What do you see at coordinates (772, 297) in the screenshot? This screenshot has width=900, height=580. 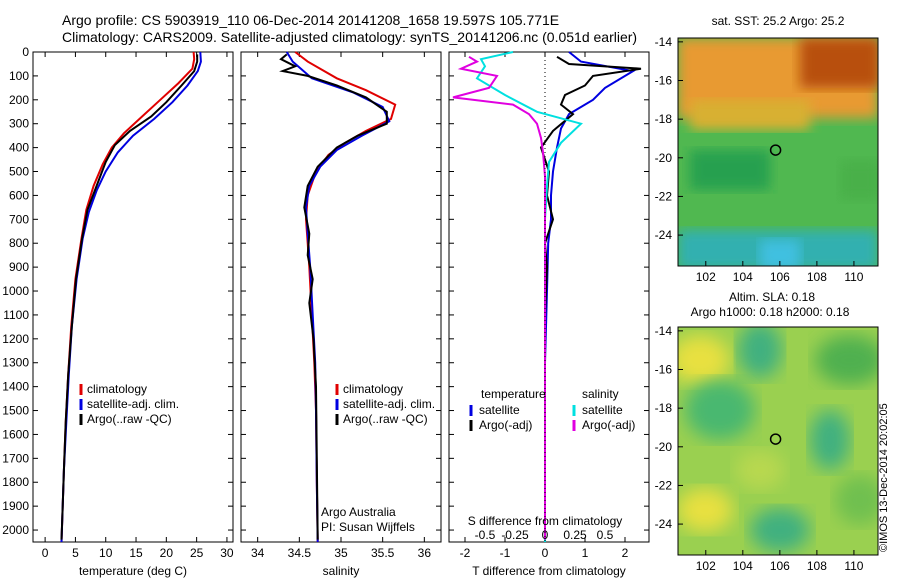 I see `sla-map-title: Altim. SLA: 0.18` at bounding box center [772, 297].